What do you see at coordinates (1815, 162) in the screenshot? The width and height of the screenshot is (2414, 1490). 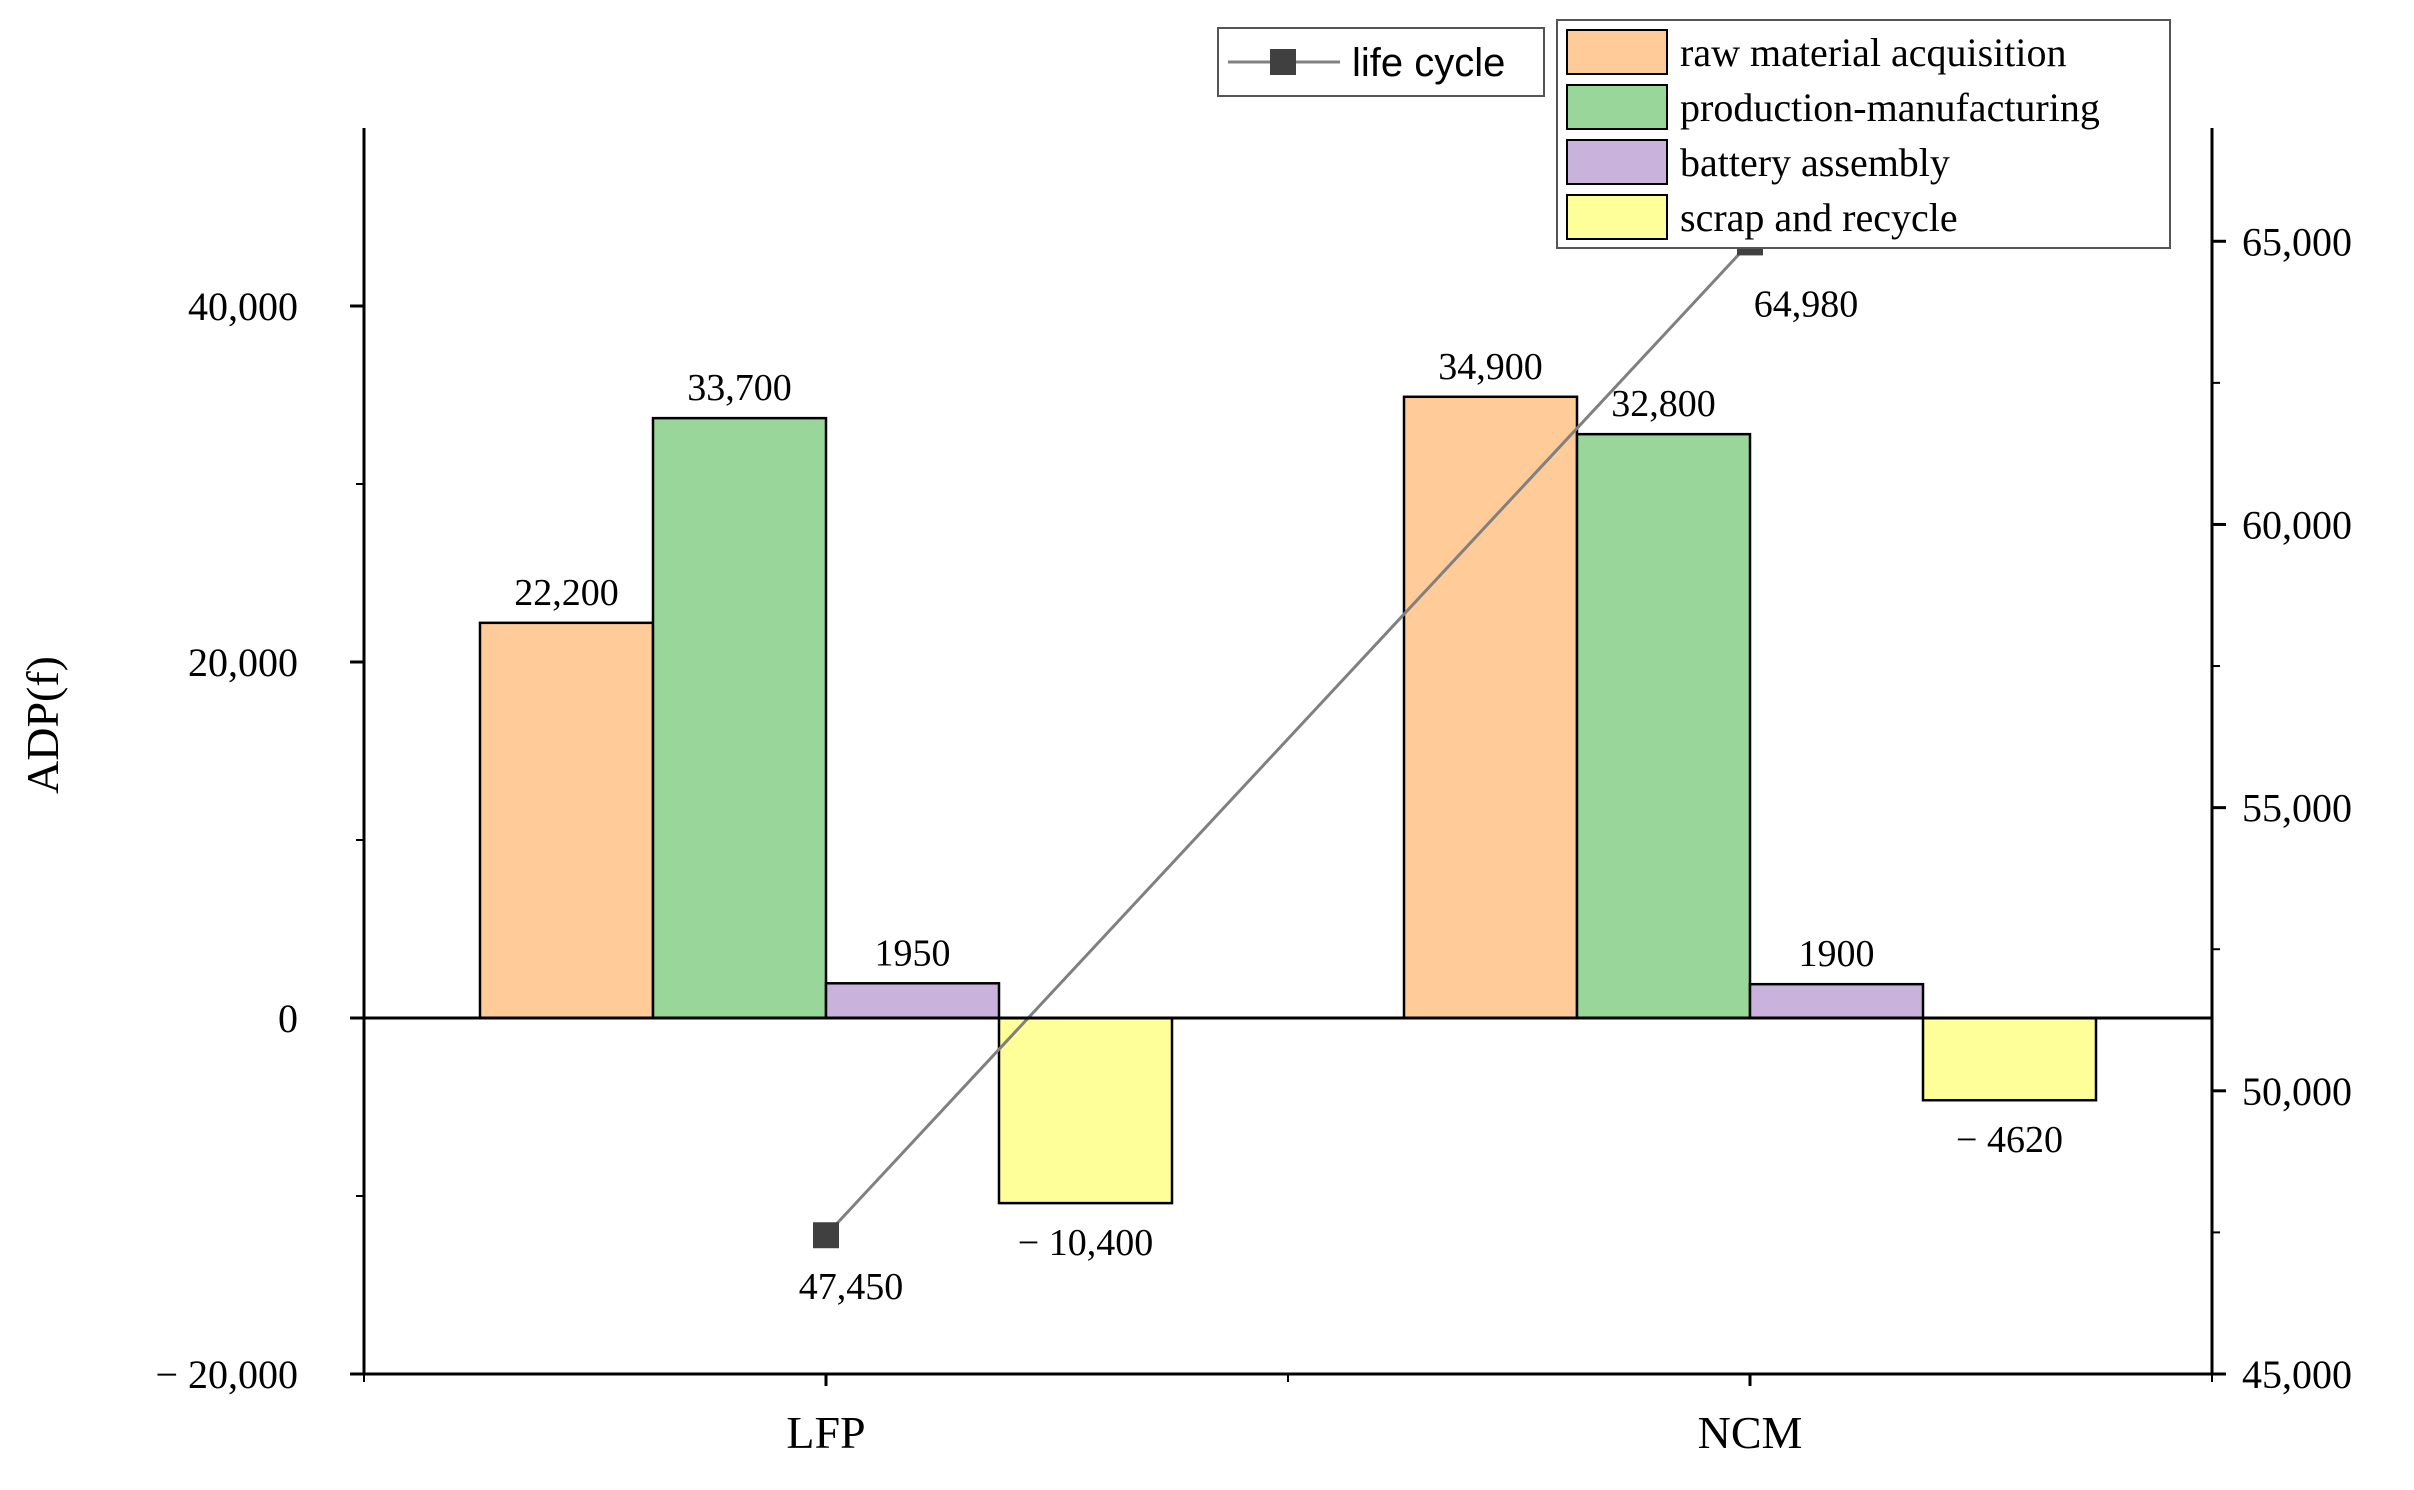 I see `legend-label-battery-assembly: battery assembly` at bounding box center [1815, 162].